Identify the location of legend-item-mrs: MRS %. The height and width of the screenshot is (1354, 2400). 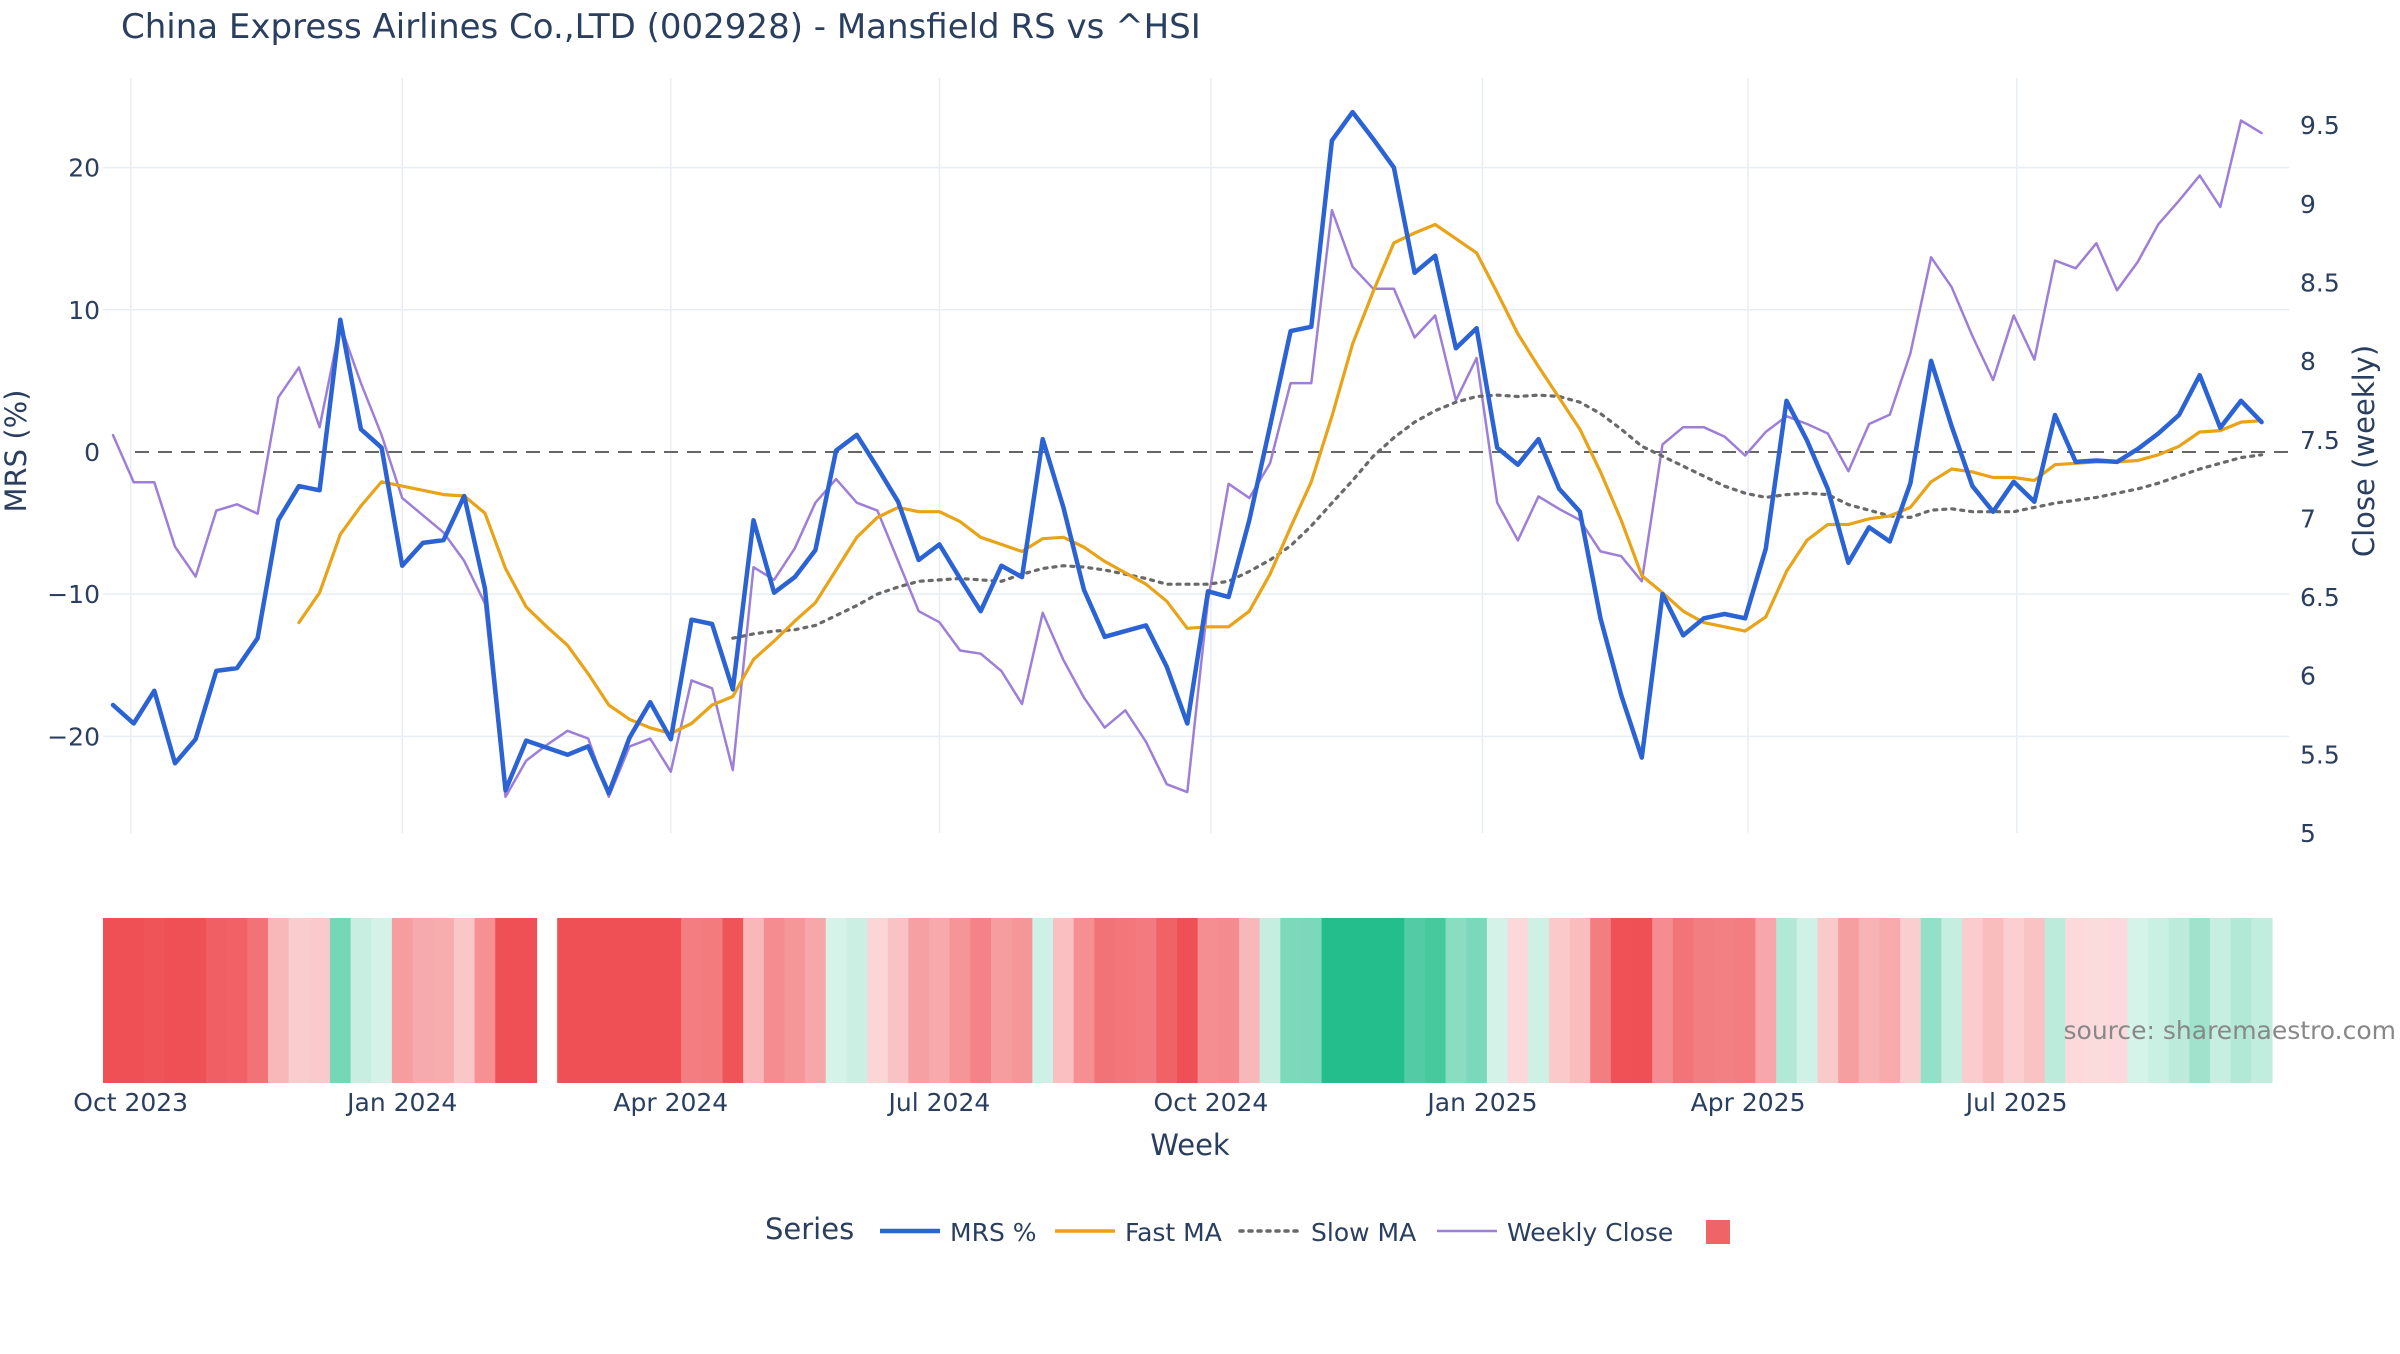
(958, 1232).